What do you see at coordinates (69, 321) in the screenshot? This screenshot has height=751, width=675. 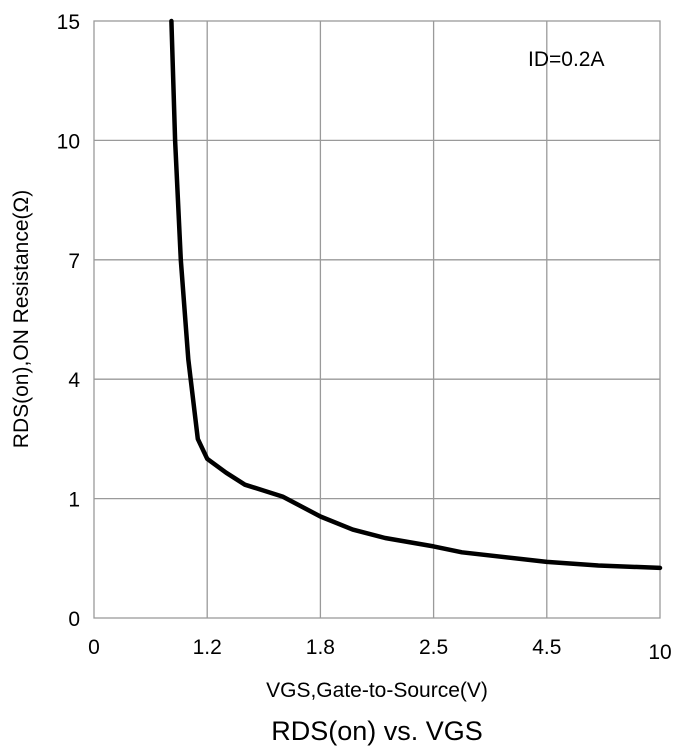 I see `y-axis-ticks: 0 1 4 7 10 15` at bounding box center [69, 321].